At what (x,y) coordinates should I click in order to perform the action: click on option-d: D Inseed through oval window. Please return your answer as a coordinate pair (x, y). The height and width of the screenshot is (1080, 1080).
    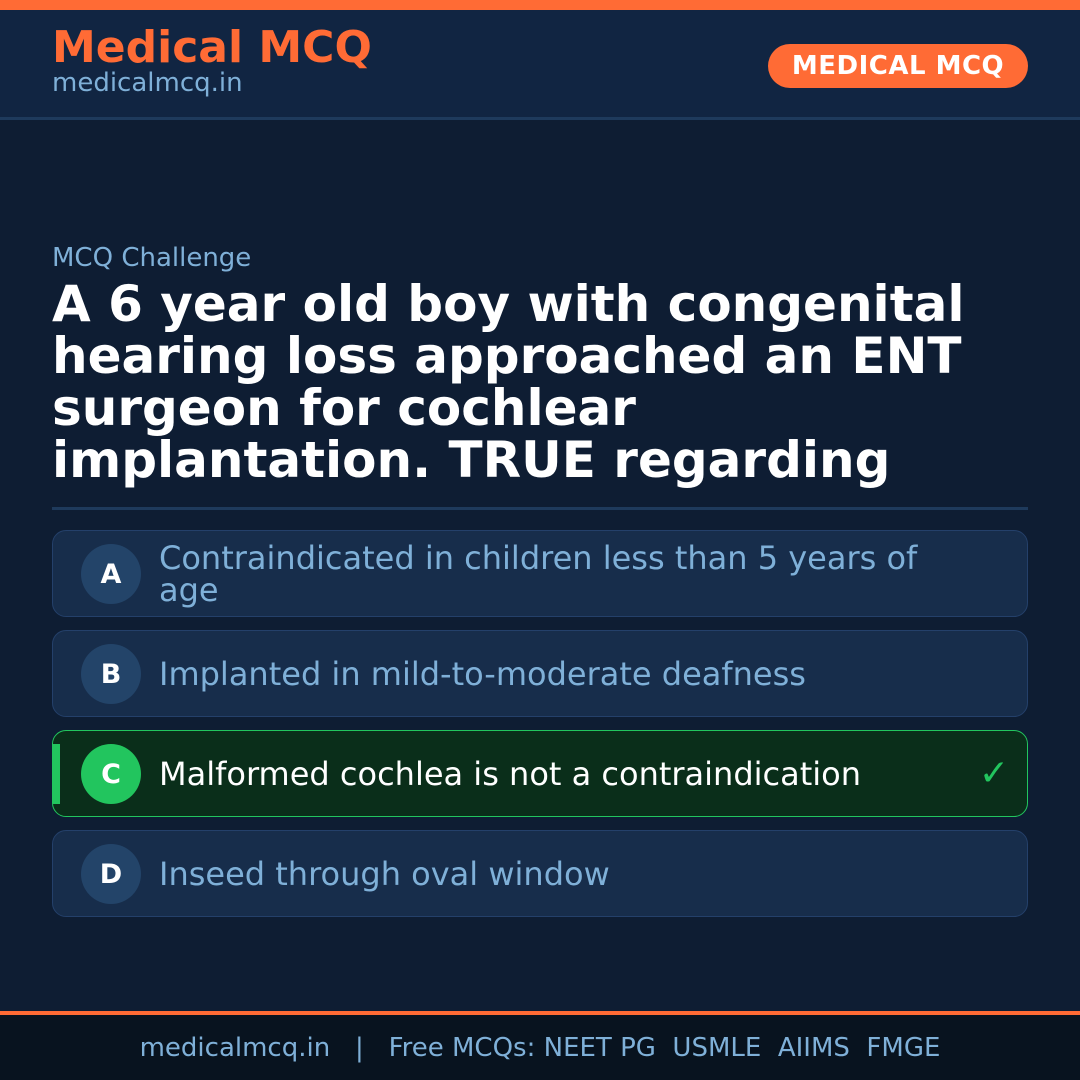
    Looking at the image, I should click on (540, 873).